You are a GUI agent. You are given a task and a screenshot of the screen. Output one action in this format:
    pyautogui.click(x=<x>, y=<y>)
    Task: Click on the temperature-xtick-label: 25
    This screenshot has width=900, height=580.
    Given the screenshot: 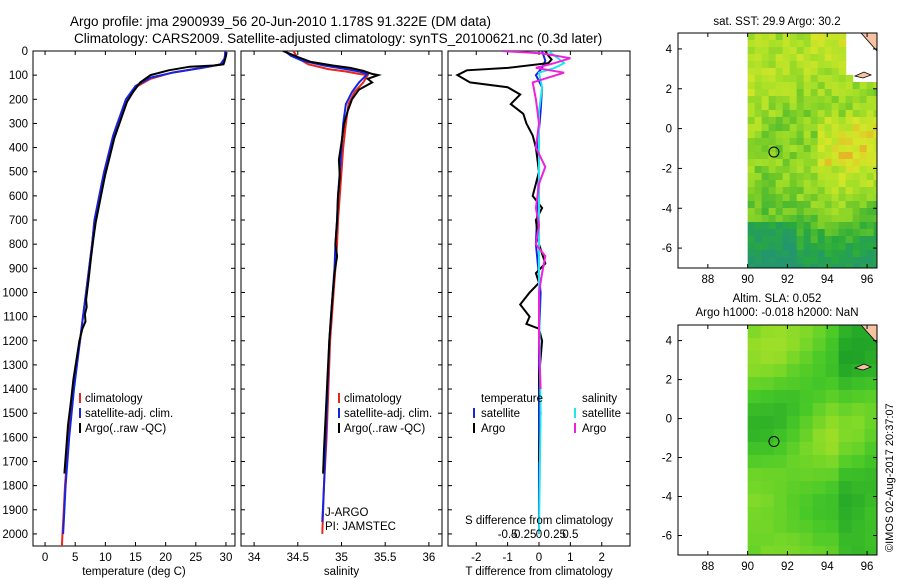 What is the action you would take?
    pyautogui.click(x=195, y=558)
    